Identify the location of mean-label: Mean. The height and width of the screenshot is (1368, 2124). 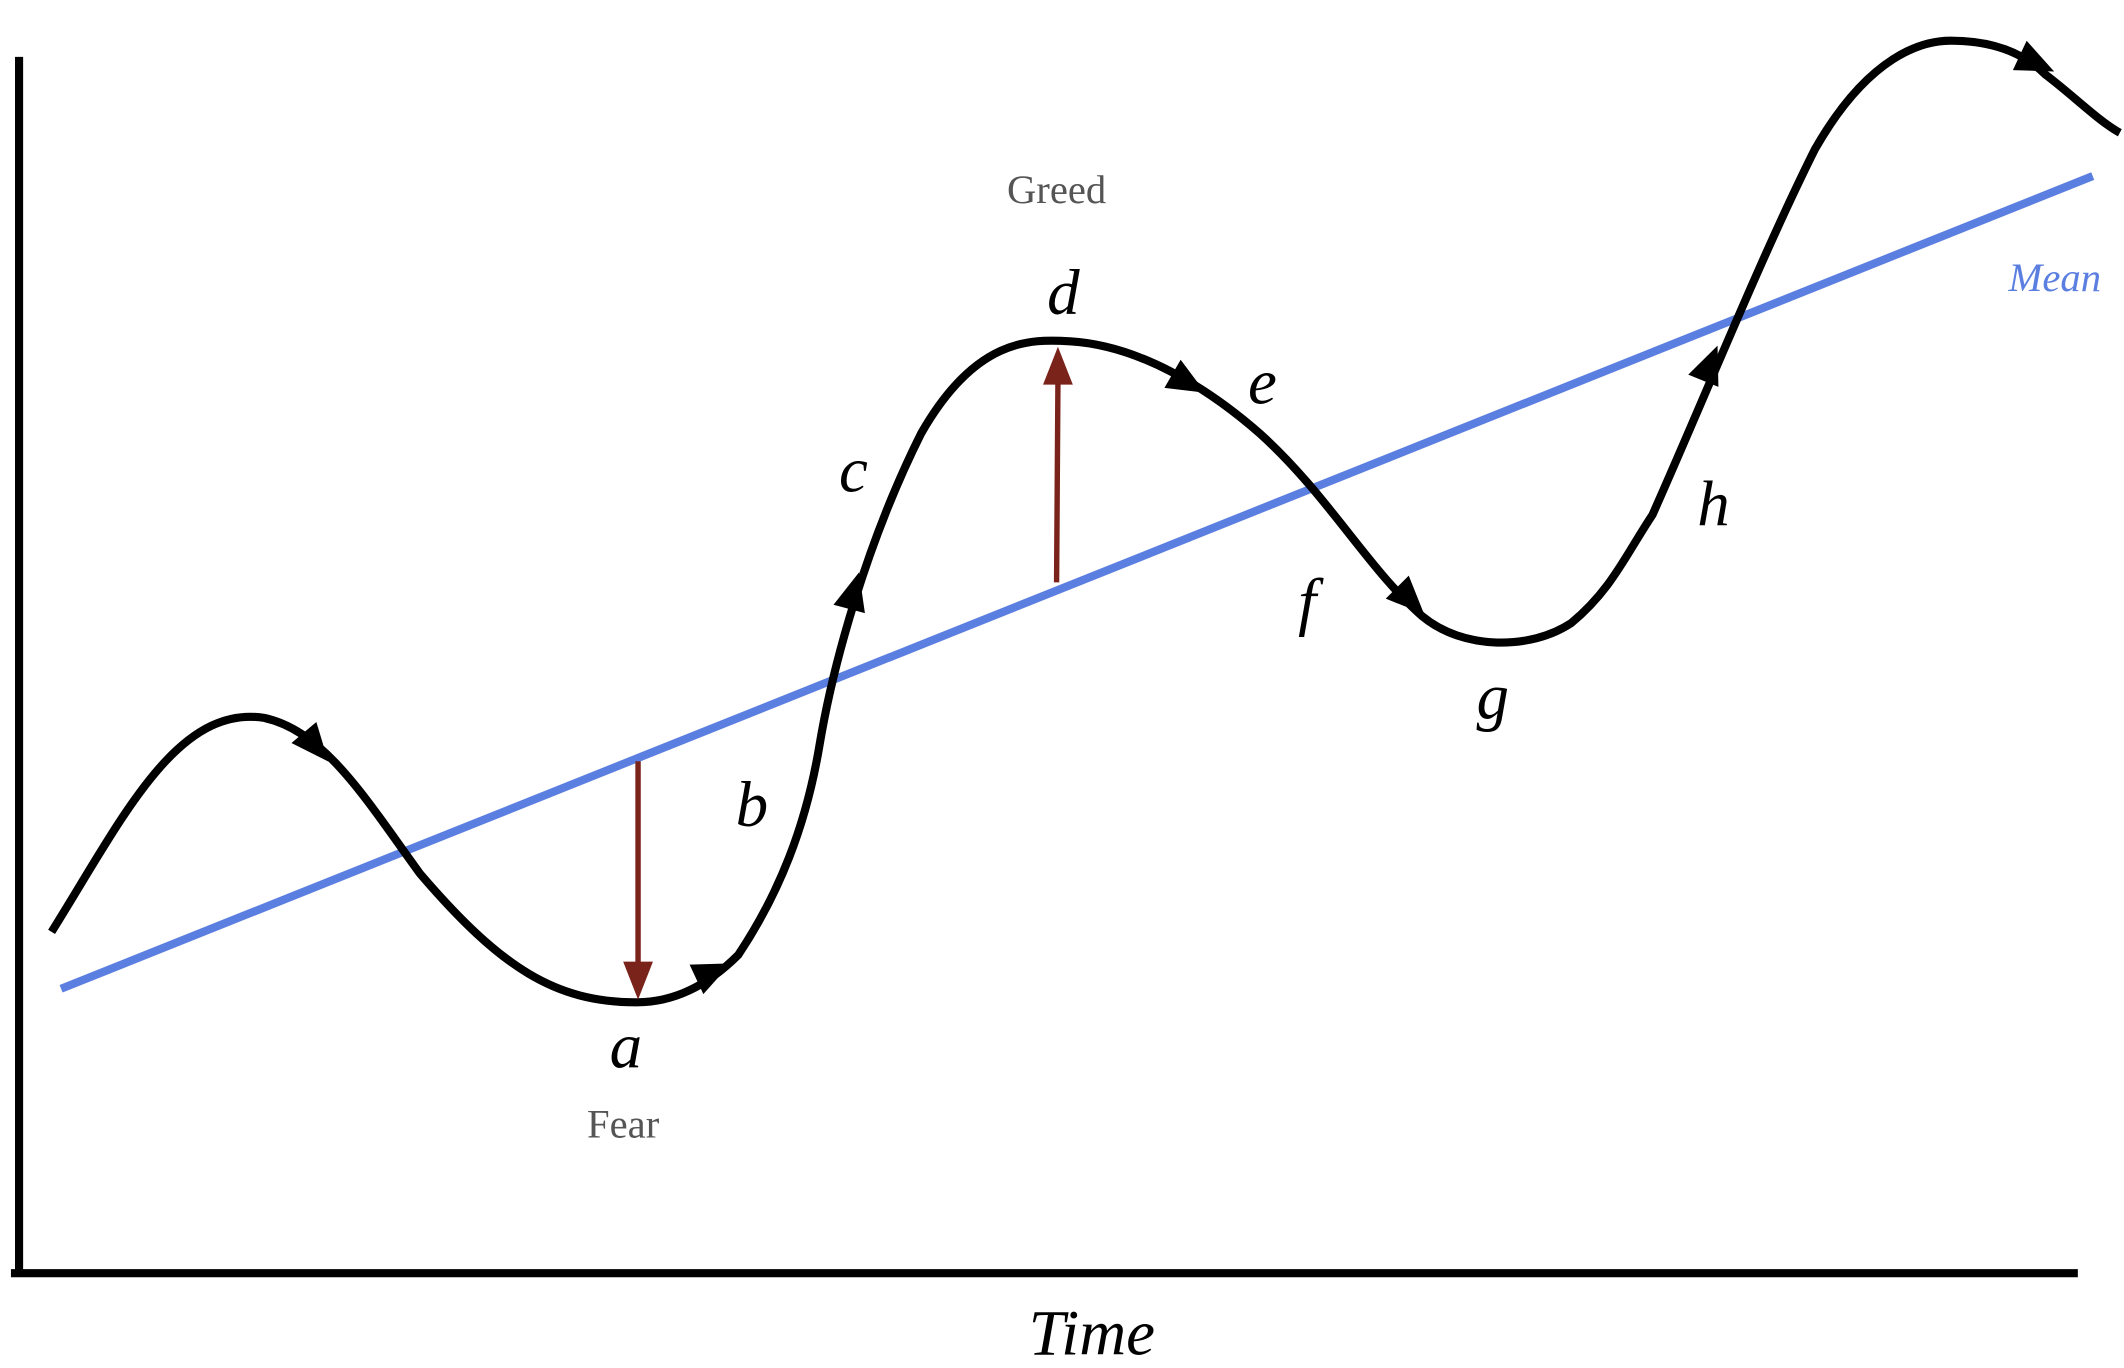
(2054, 277).